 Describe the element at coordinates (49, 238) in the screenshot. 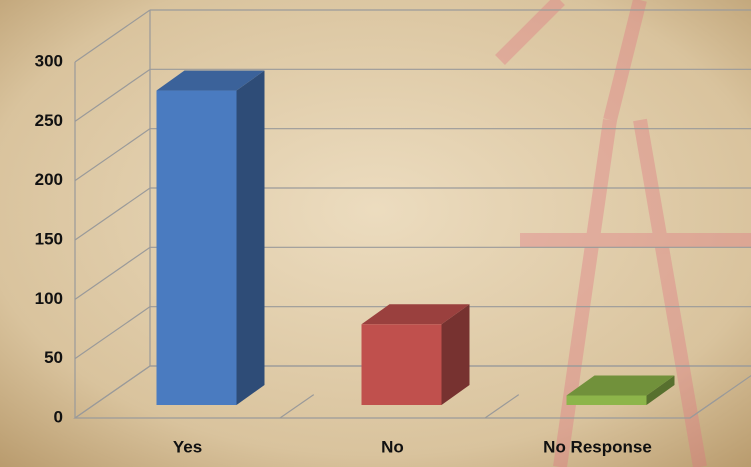

I see `y-tick-label: 150` at that location.